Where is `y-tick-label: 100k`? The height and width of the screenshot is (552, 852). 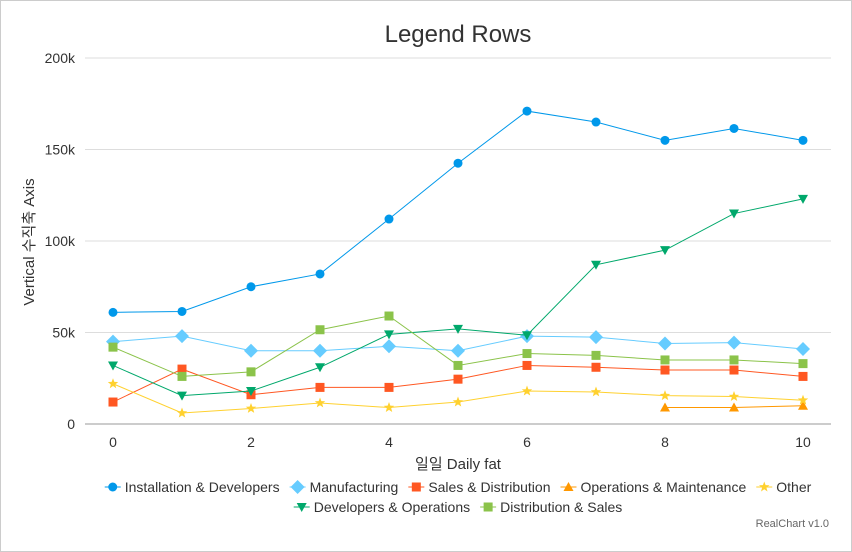 y-tick-label: 100k is located at coordinates (60, 241).